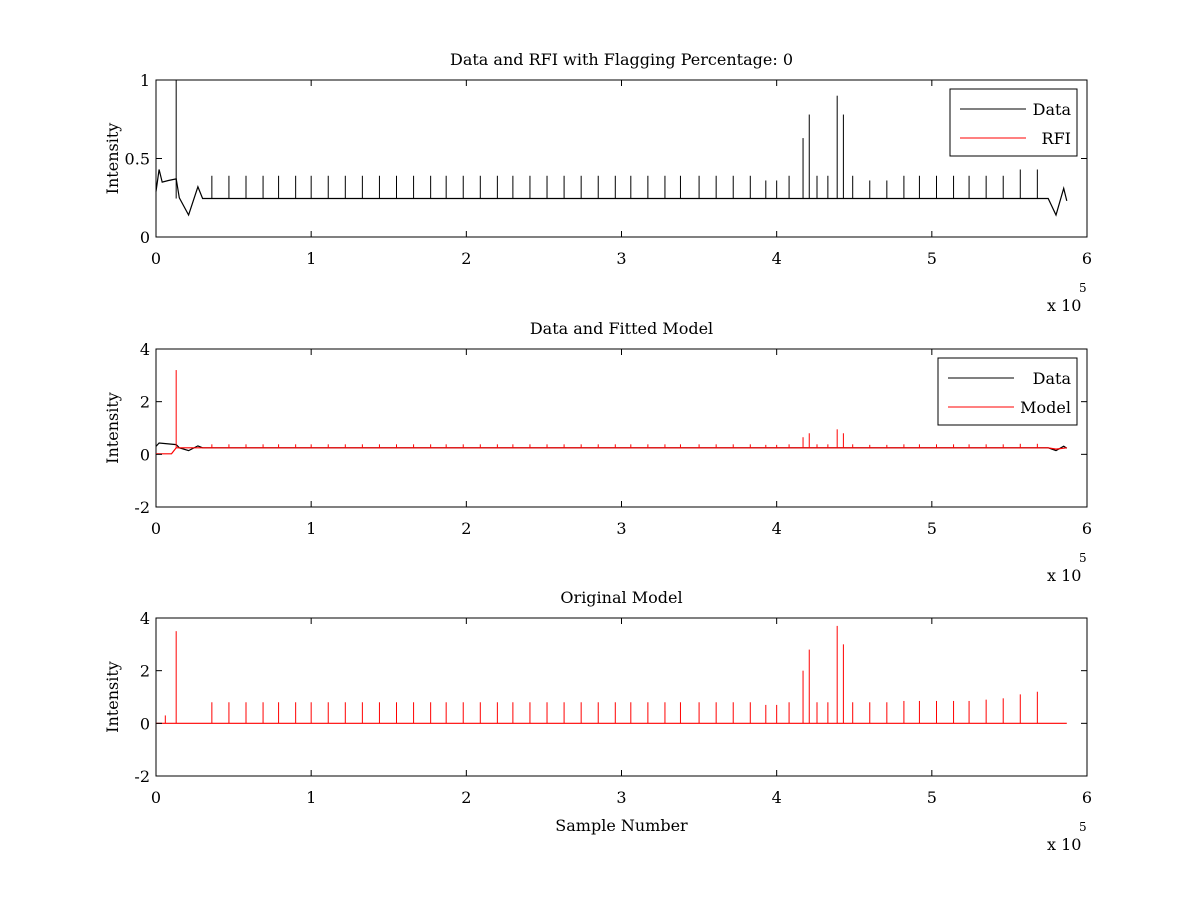 The image size is (1200, 900). Describe the element at coordinates (1045, 407) in the screenshot. I see `legend-label-model: Model` at that location.